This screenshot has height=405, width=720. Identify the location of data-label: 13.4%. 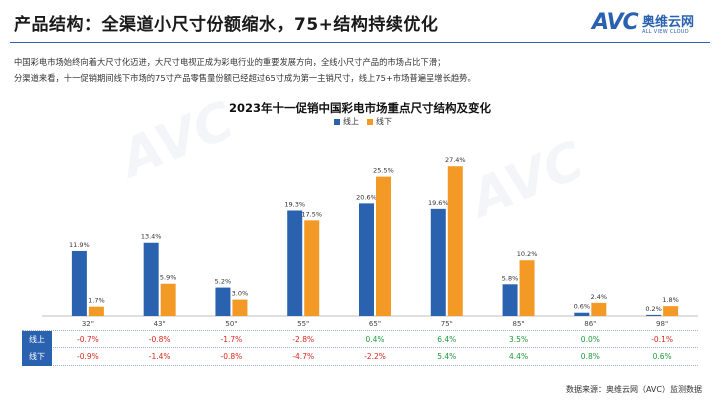
(151, 237).